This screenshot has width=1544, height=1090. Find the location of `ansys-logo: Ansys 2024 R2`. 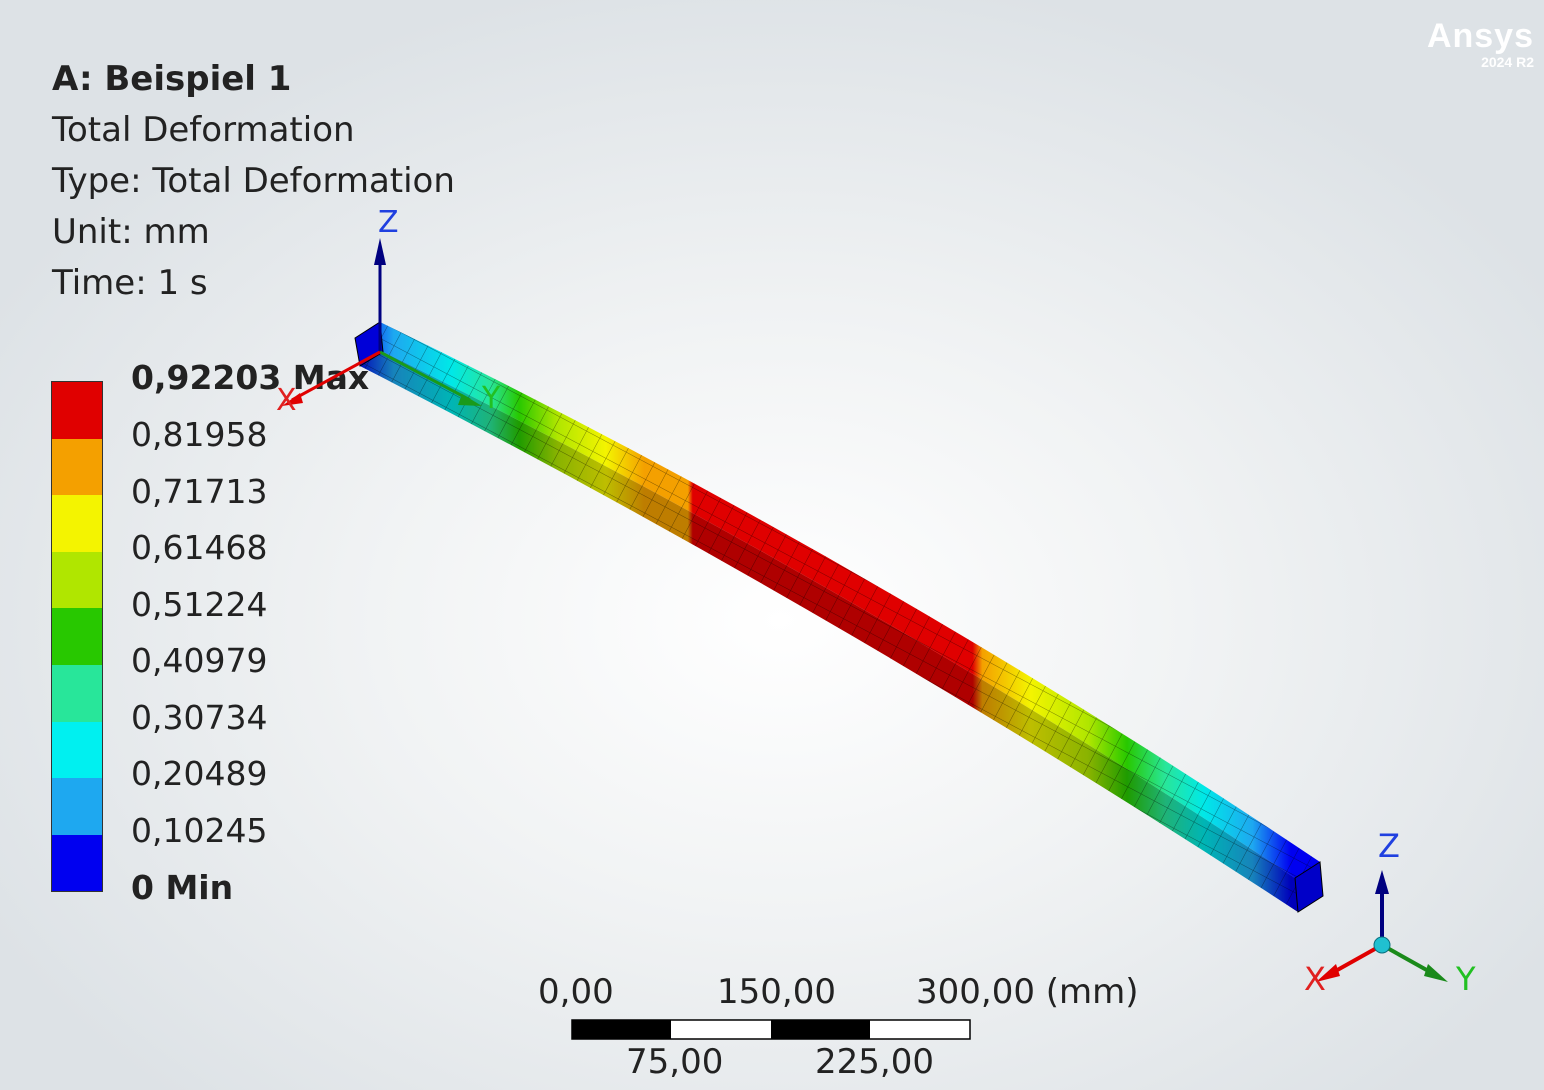

ansys-logo: Ansys 2024 R2 is located at coordinates (1480, 44).